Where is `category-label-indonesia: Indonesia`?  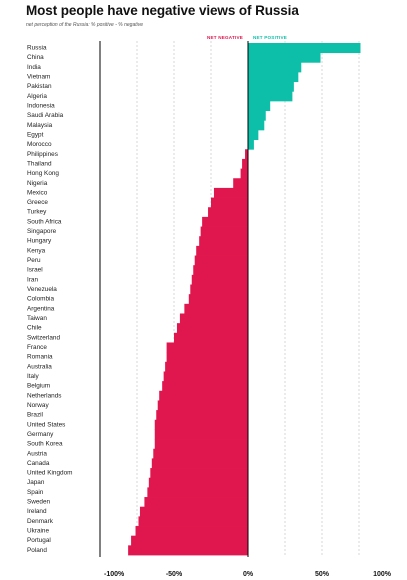
category-label-indonesia: Indonesia is located at coordinates (41, 105).